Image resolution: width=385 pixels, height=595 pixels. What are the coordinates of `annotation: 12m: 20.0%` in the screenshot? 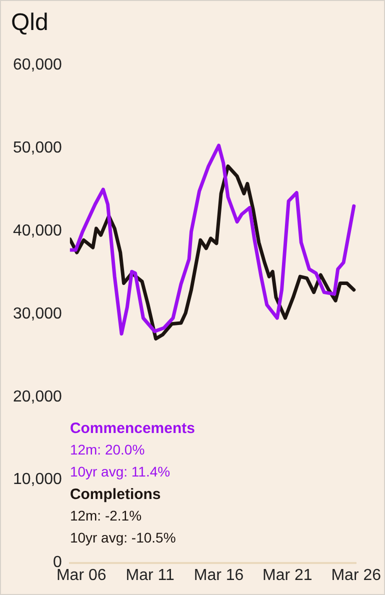 It's located at (107, 450).